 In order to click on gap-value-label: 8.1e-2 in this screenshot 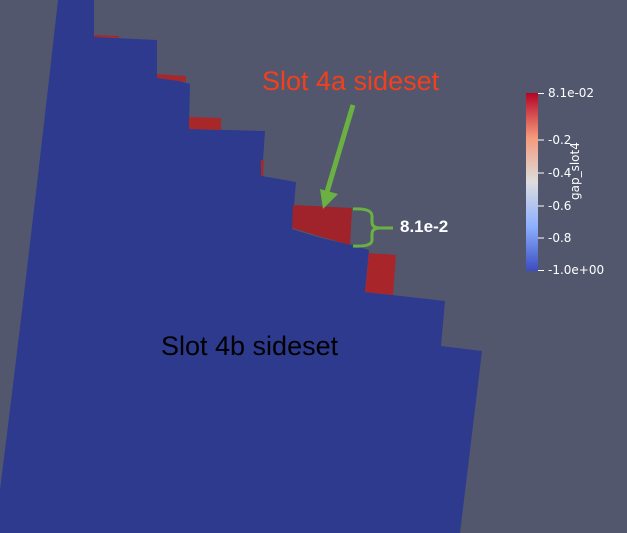, I will do `click(424, 226)`.